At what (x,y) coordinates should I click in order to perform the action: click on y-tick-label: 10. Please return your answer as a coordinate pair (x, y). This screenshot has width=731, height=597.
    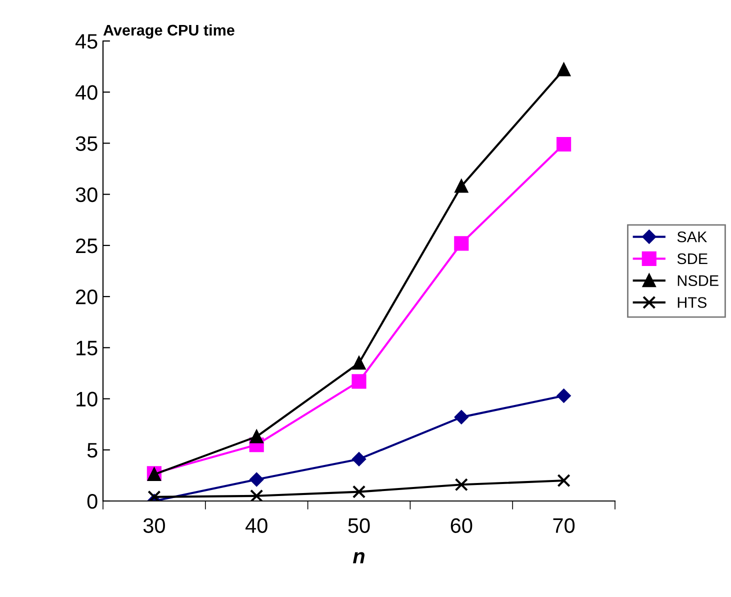
    Looking at the image, I should click on (87, 399).